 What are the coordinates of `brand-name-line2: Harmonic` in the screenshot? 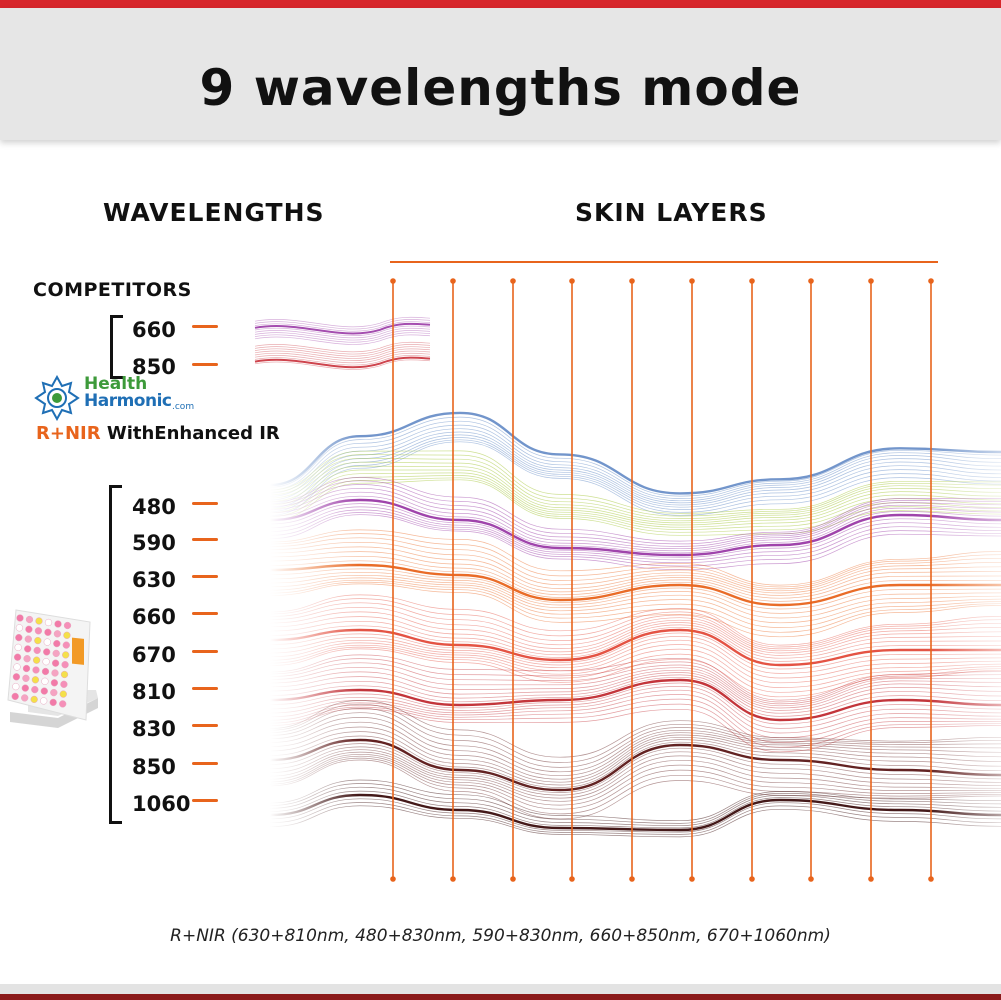 It's located at (128, 401).